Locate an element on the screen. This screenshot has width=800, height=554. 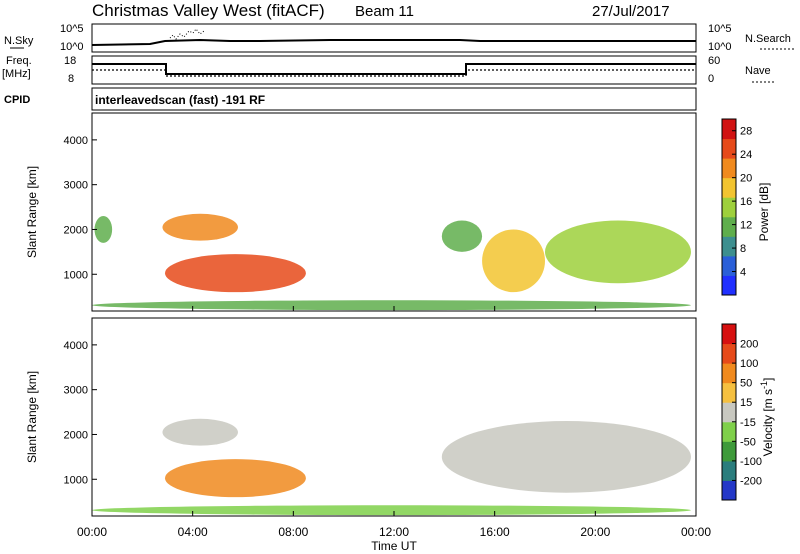
x-tick-label: 16:00 is located at coordinates (495, 532).